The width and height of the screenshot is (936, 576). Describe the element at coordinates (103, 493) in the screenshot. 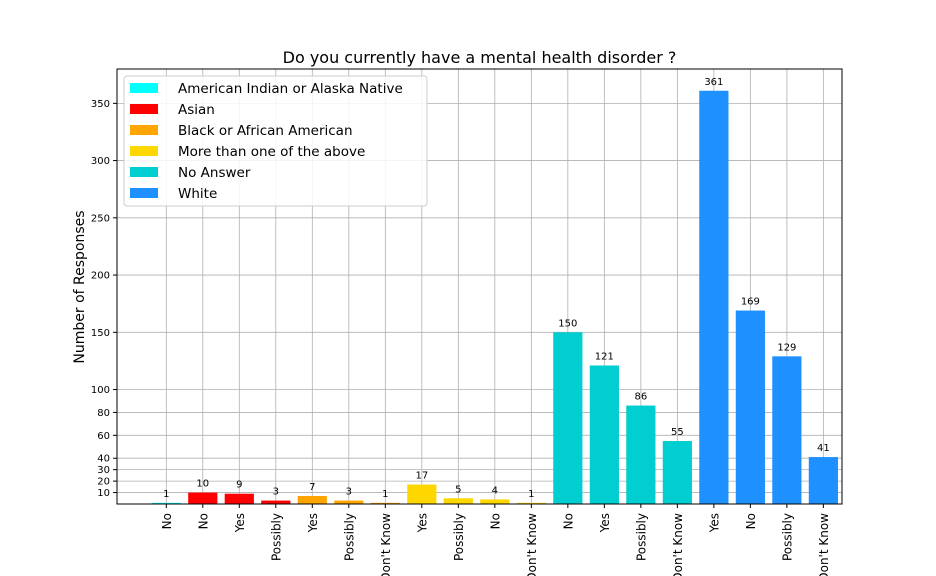

I see `y-tick-label: 10` at that location.